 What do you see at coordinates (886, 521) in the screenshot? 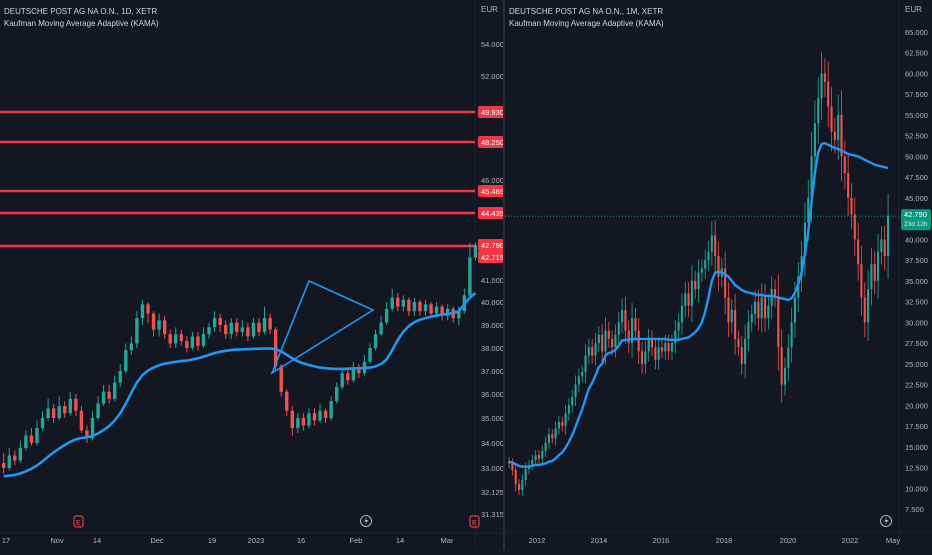
I see `bolt-icon` at bounding box center [886, 521].